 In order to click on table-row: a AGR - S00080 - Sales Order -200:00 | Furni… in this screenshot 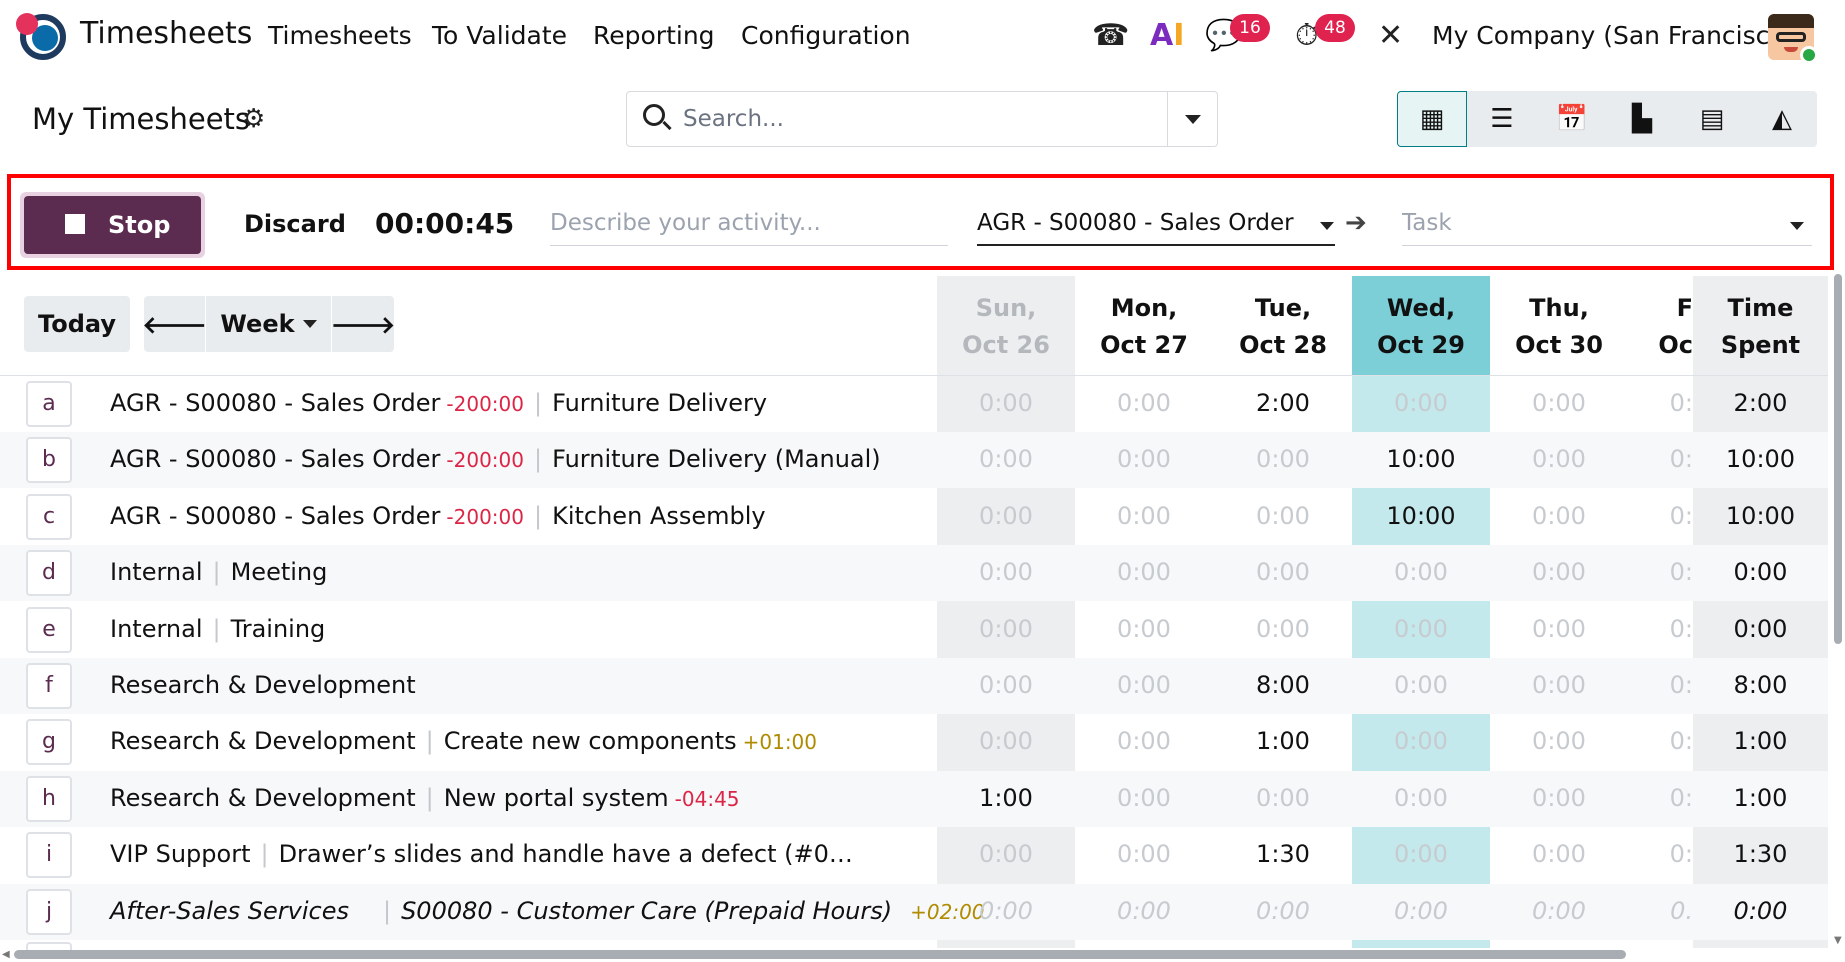, I will do `click(914, 404)`.